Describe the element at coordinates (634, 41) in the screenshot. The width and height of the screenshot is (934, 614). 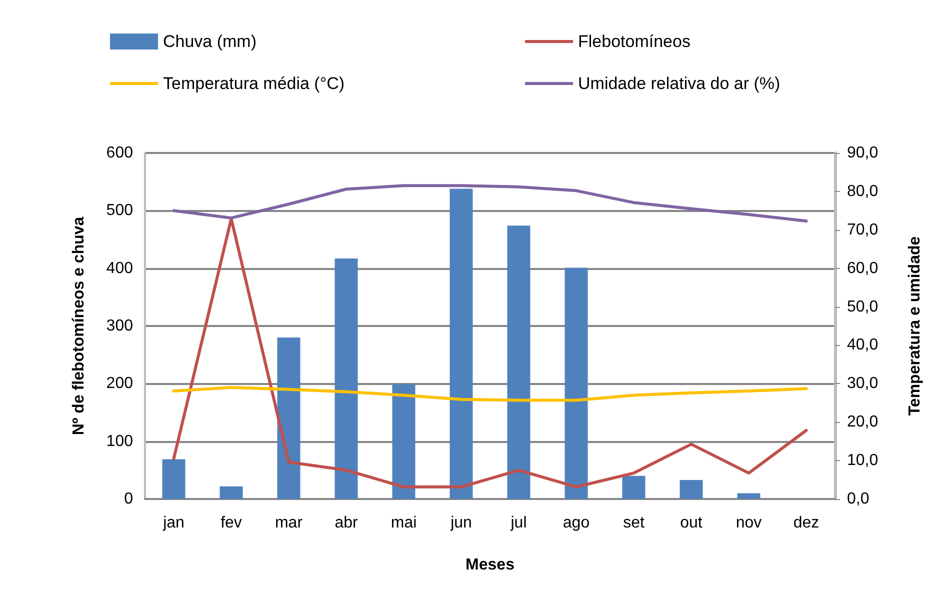
I see `legend-label: Flebotomíneos` at that location.